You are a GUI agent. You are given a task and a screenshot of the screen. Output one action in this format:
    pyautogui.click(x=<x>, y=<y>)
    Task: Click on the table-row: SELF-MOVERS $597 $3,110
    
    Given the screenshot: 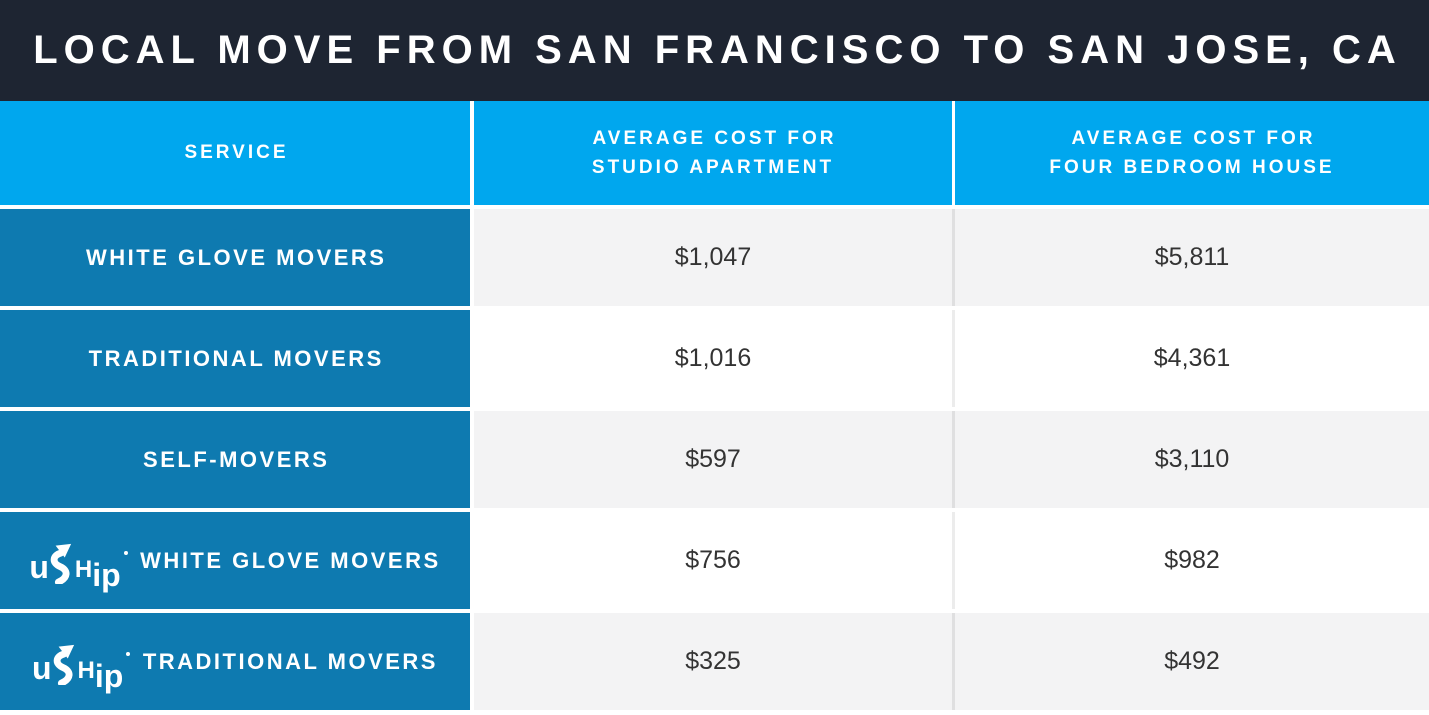 What is the action you would take?
    pyautogui.click(x=714, y=459)
    